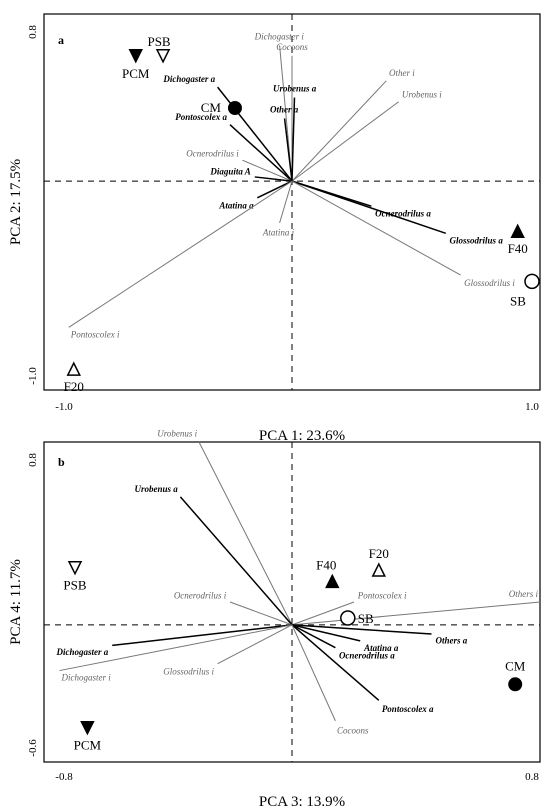 This screenshot has width=544, height=811. What do you see at coordinates (88, 745) in the screenshot?
I see `panel-b-sample-label: PCM` at bounding box center [88, 745].